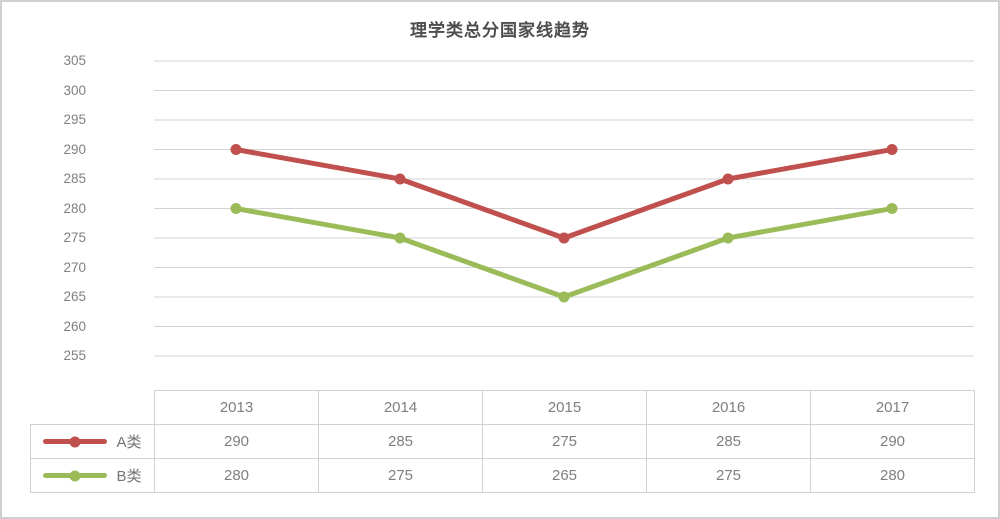 The height and width of the screenshot is (519, 1000). What do you see at coordinates (564, 297) in the screenshot?
I see `data-point-B类-2015` at bounding box center [564, 297].